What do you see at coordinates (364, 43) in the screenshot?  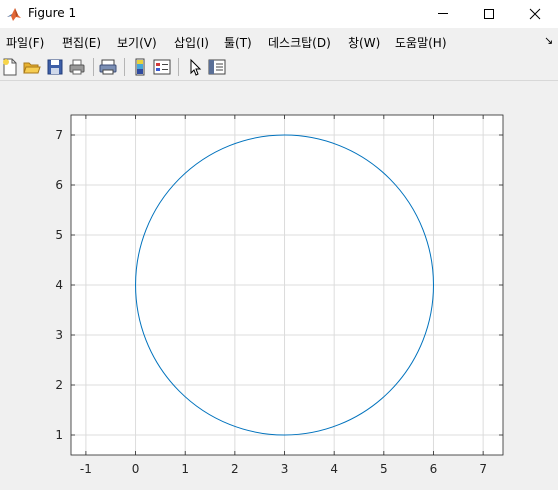 I see `menu-window: 창(W)` at bounding box center [364, 43].